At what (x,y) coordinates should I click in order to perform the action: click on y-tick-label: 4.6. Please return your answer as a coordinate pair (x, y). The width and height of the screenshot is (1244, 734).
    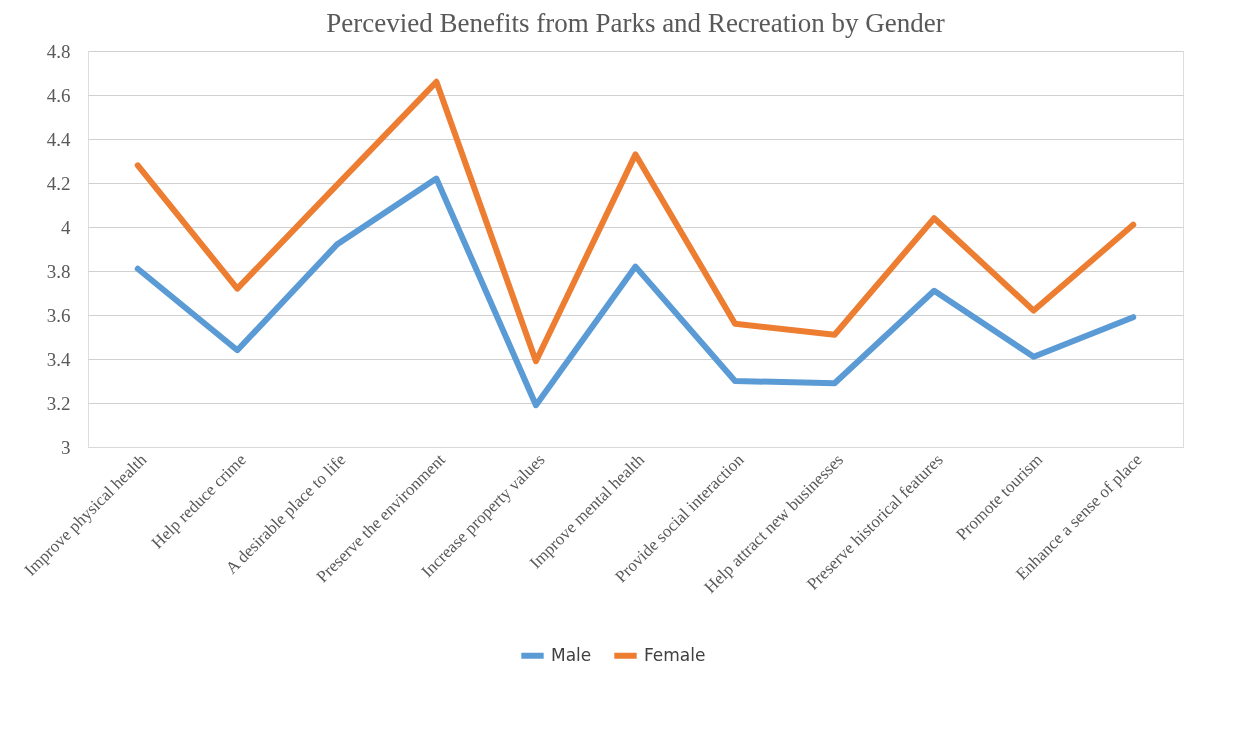
    Looking at the image, I should click on (58, 95).